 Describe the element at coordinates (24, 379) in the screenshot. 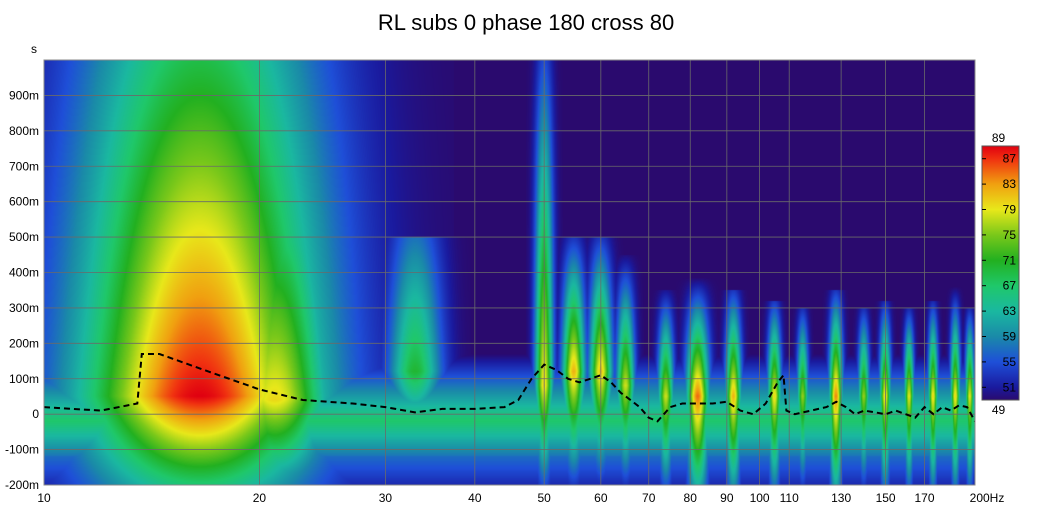

I see `y-tick-label: 100m` at that location.